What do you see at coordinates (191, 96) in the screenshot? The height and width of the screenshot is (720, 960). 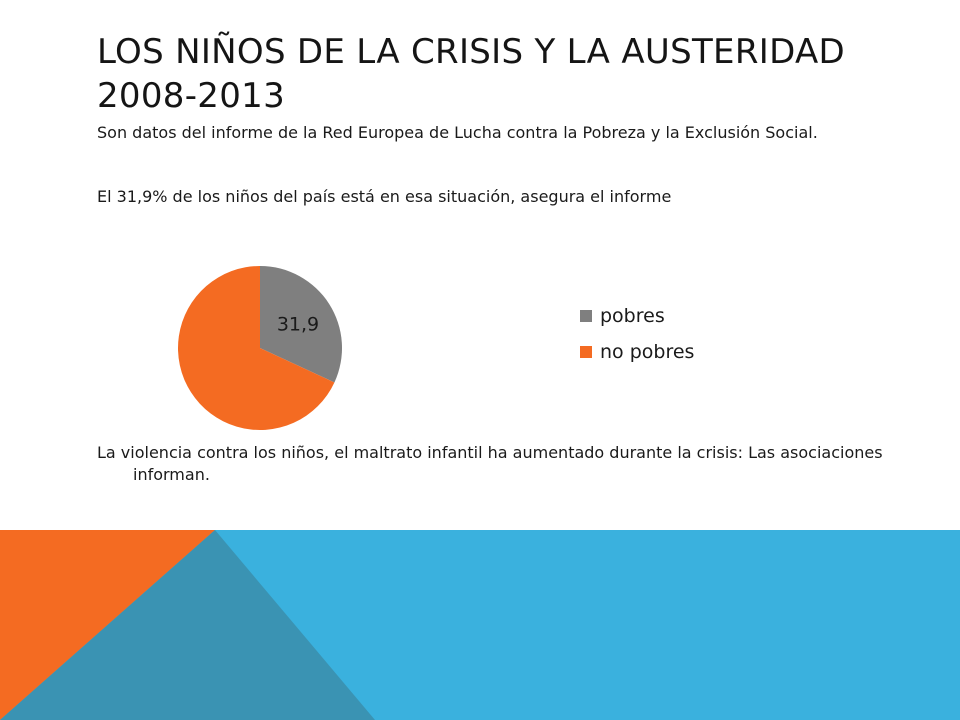 I see `slide-title-line2: 2008-2013` at bounding box center [191, 96].